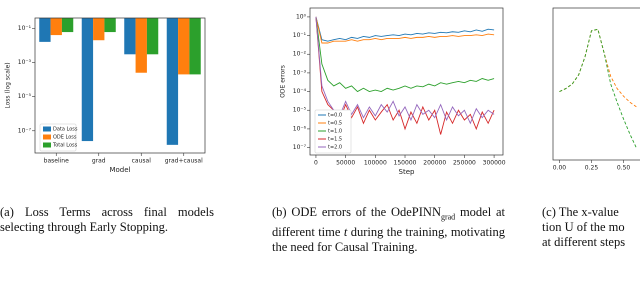 The height and width of the screenshot is (285, 640). What do you see at coordinates (584, 242) in the screenshot?
I see `caption-line: at different steps` at bounding box center [584, 242].